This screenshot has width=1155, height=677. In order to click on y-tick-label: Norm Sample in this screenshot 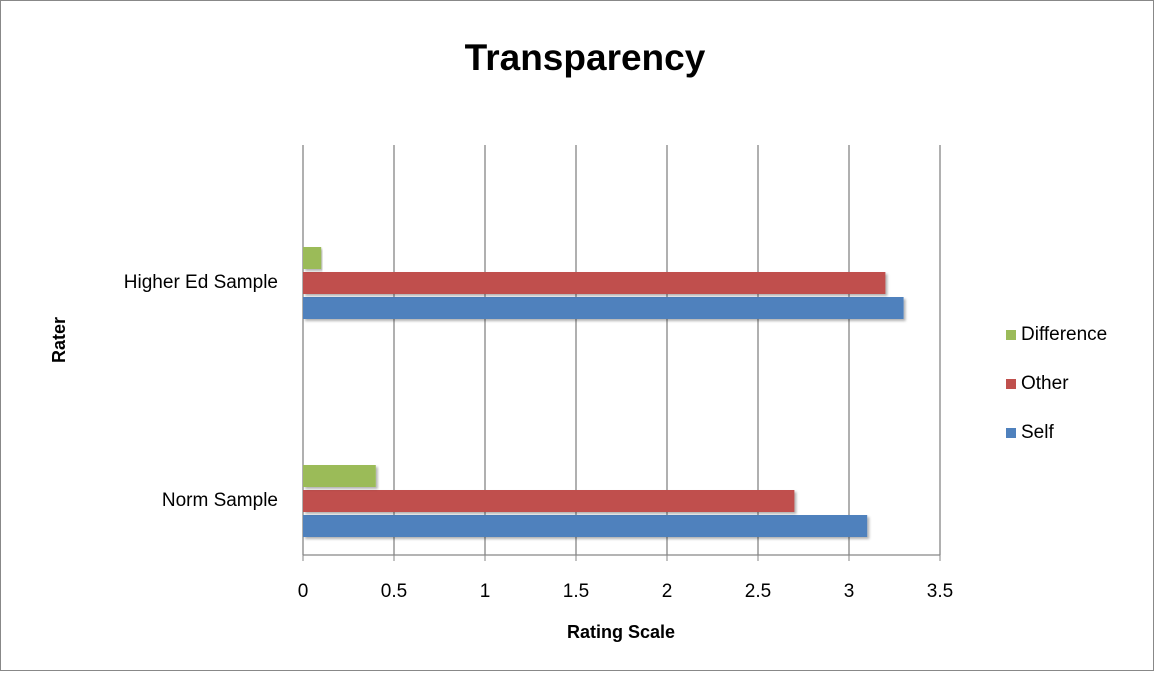, I will do `click(220, 500)`.